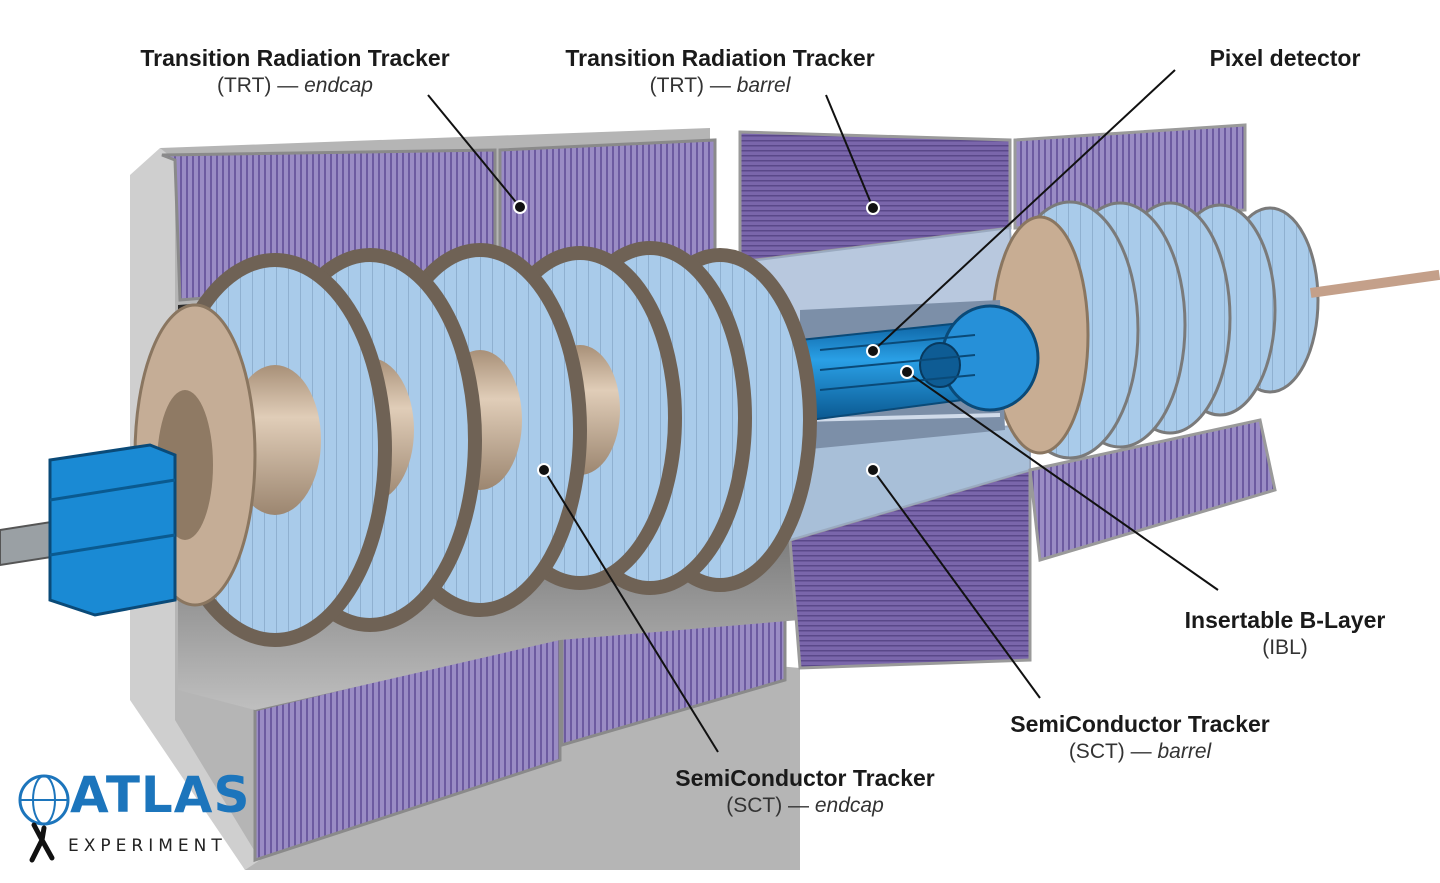 This screenshot has width=1440, height=883. What do you see at coordinates (720, 58) in the screenshot?
I see `label-trt-barrel-title: Transition Radiation Tracker` at bounding box center [720, 58].